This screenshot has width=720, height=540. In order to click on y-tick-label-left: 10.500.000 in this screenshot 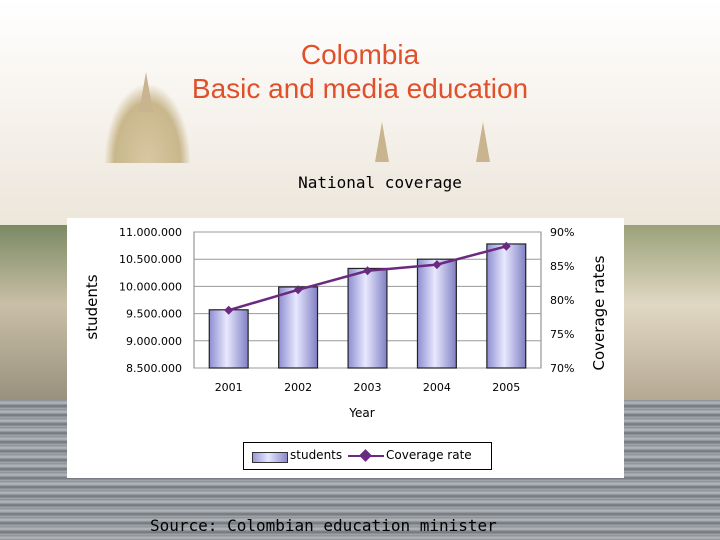, I will do `click(150, 259)`.